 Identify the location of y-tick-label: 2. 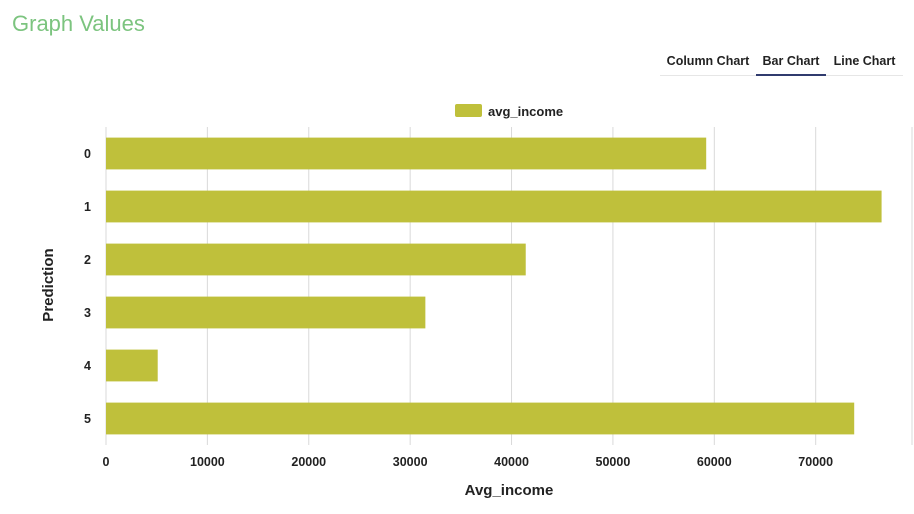
(87, 260).